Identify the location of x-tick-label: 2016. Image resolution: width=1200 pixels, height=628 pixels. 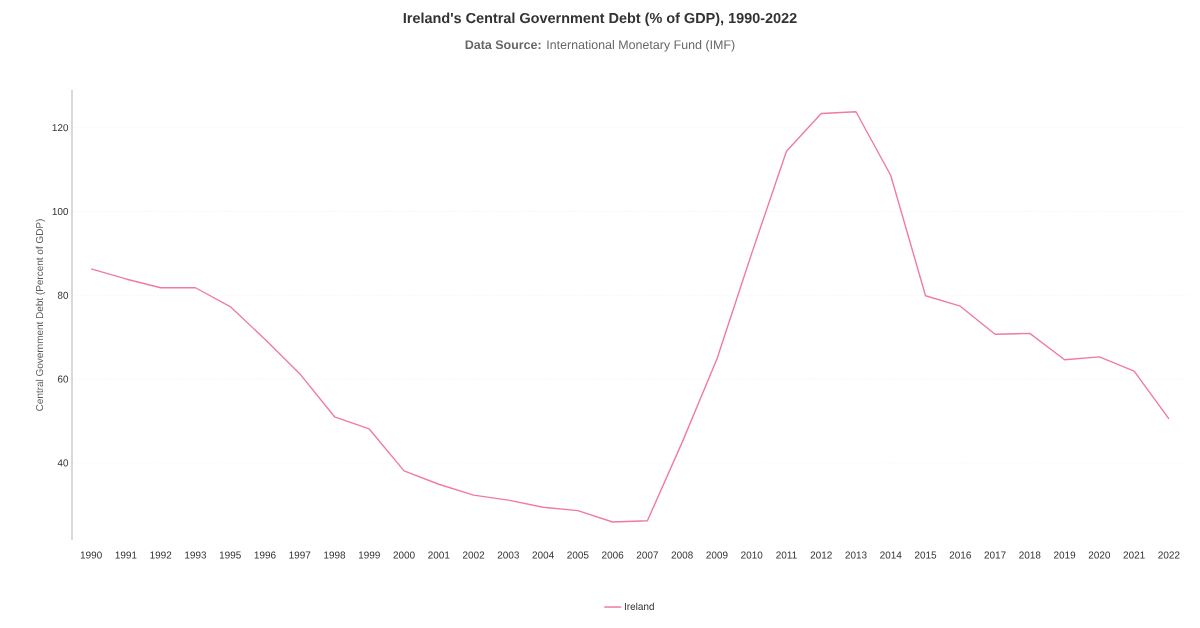
(960, 555).